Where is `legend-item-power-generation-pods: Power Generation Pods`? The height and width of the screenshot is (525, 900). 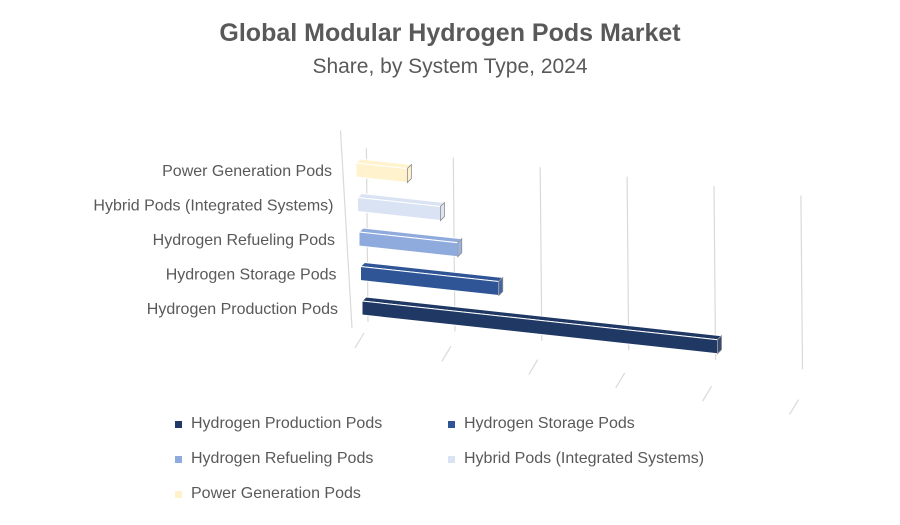
legend-item-power-generation-pods: Power Generation Pods is located at coordinates (268, 494).